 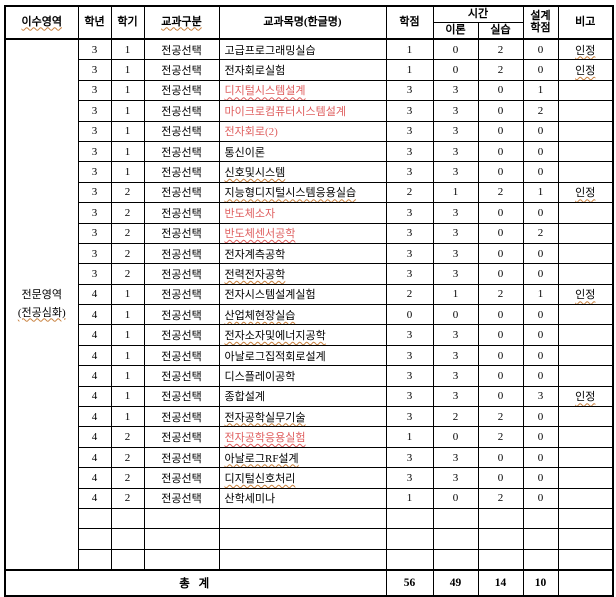 I want to click on cell-course: 전자공학실무기술, so click(x=302, y=417).